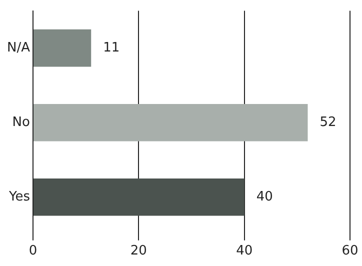 The height and width of the screenshot is (266, 362). I want to click on data-label: 52, so click(328, 122).